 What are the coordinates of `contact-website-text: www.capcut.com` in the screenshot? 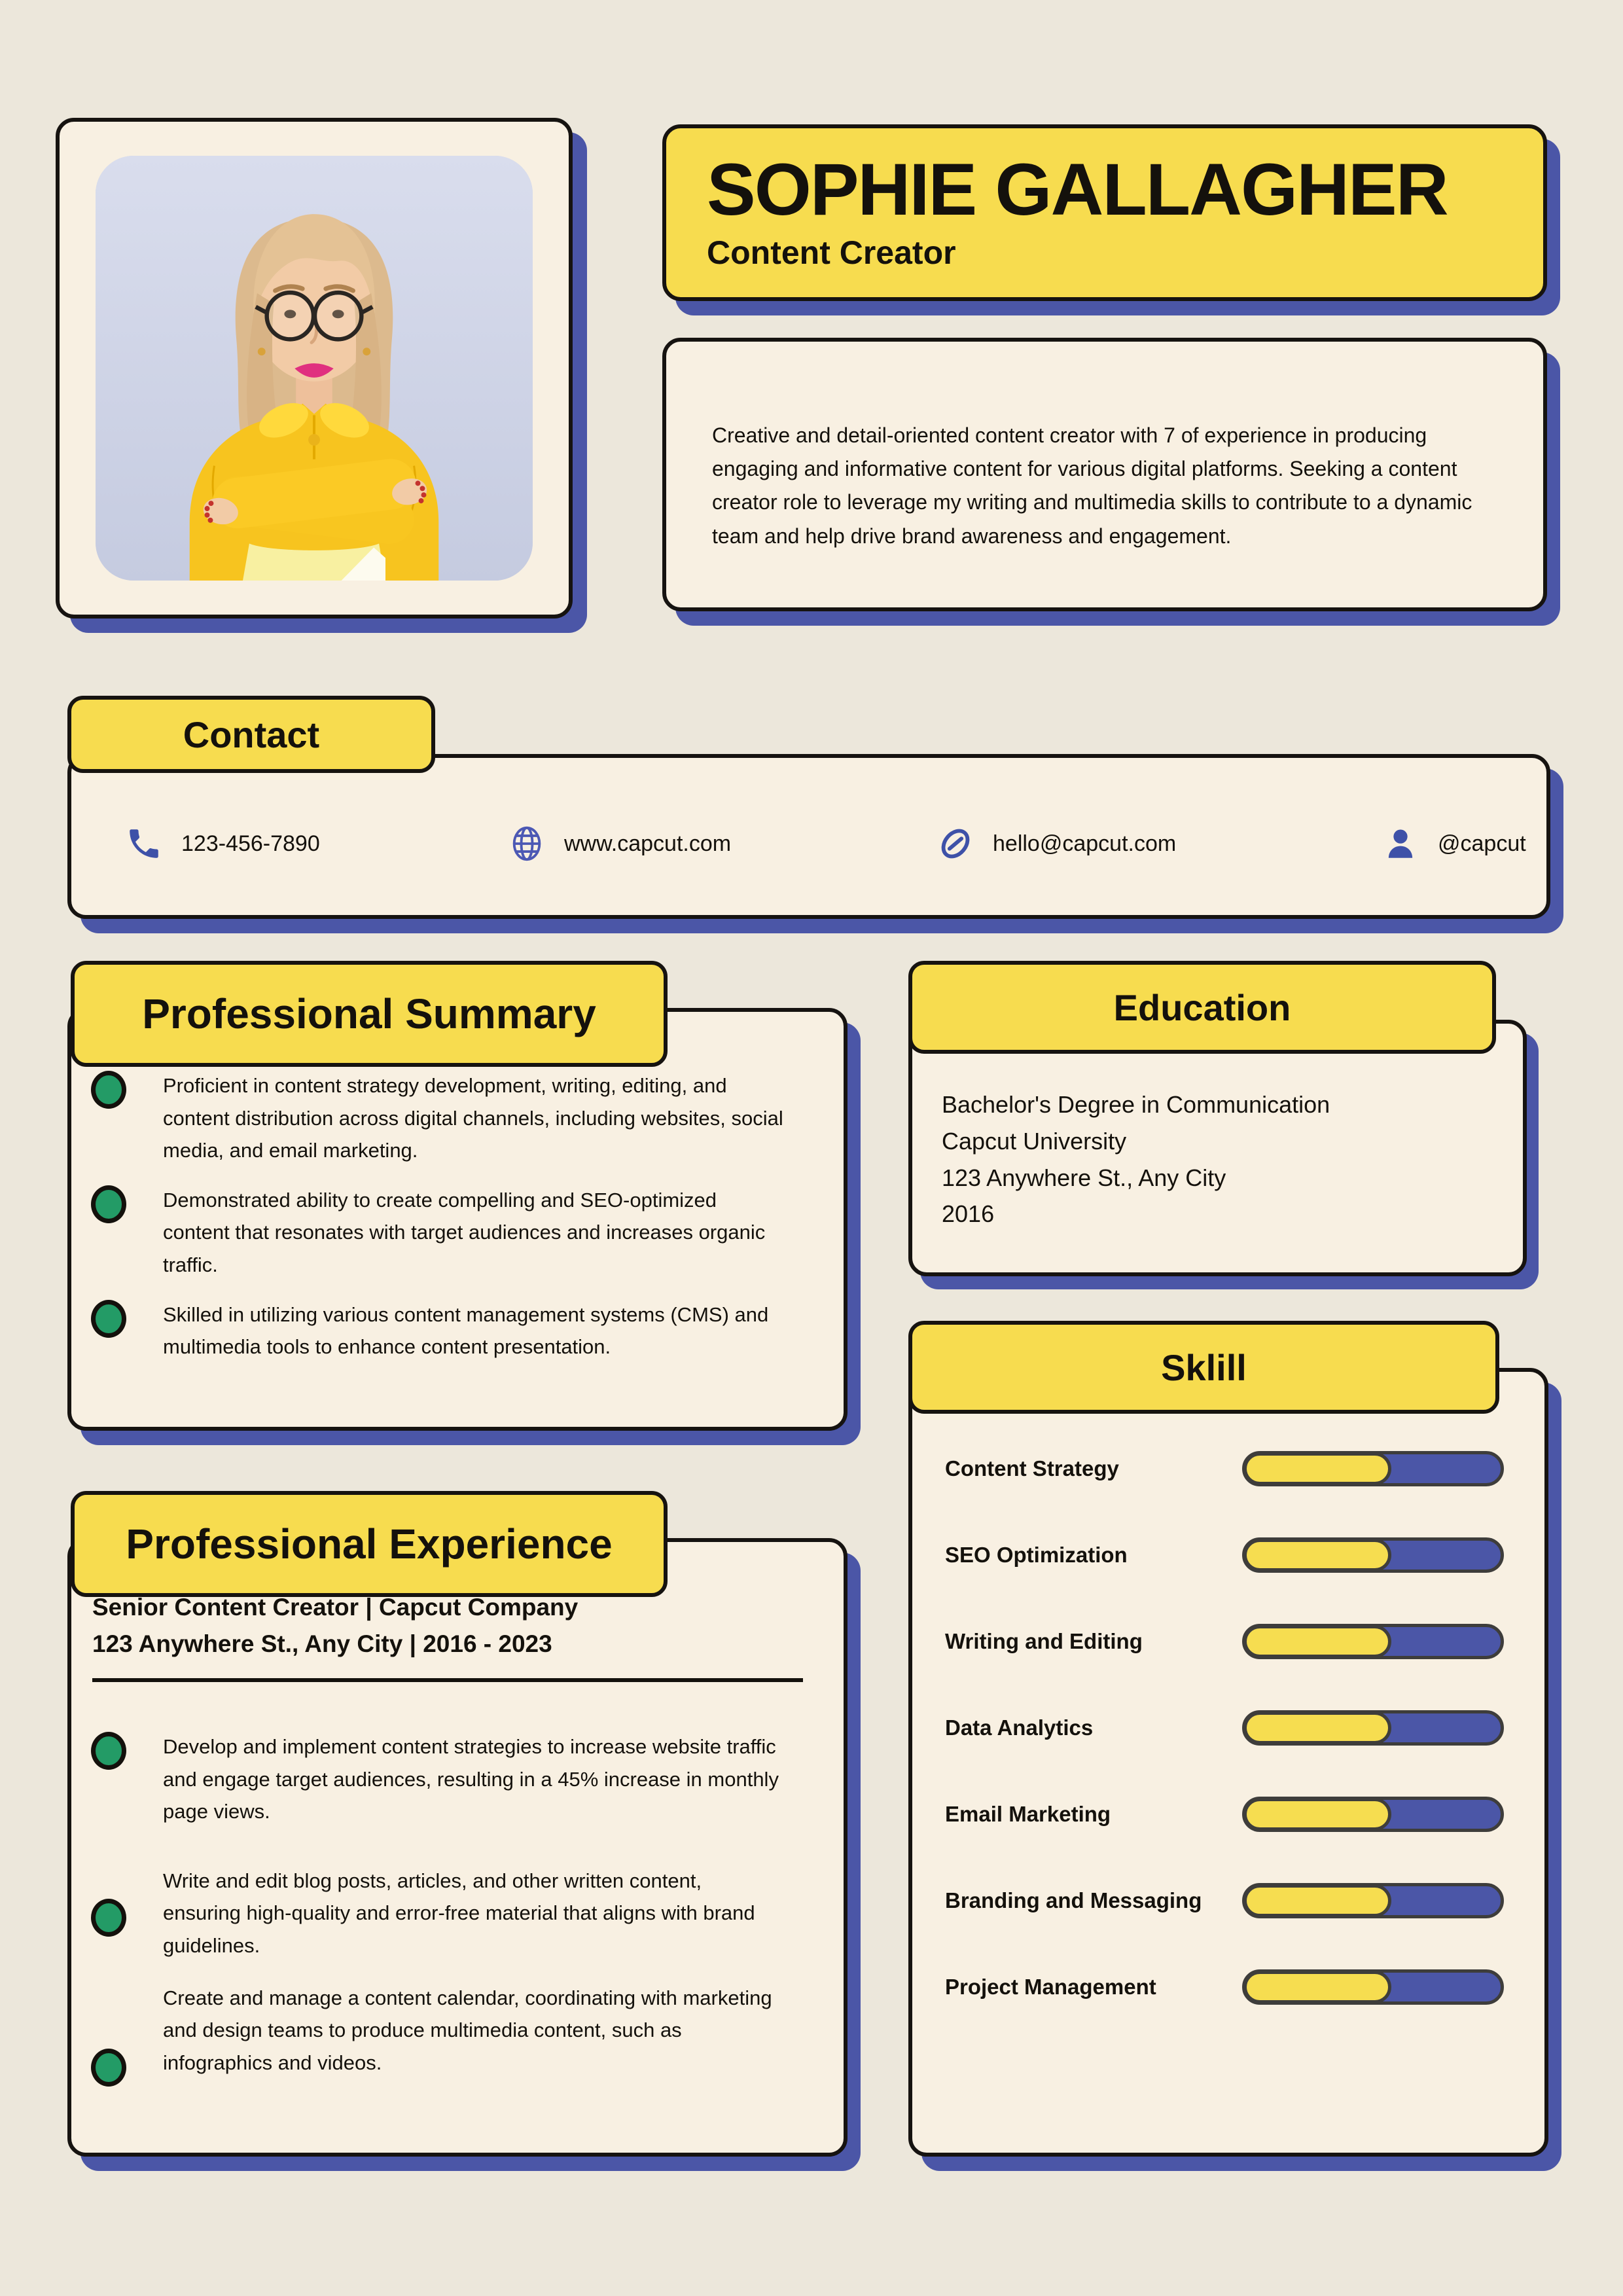 It's located at (648, 843).